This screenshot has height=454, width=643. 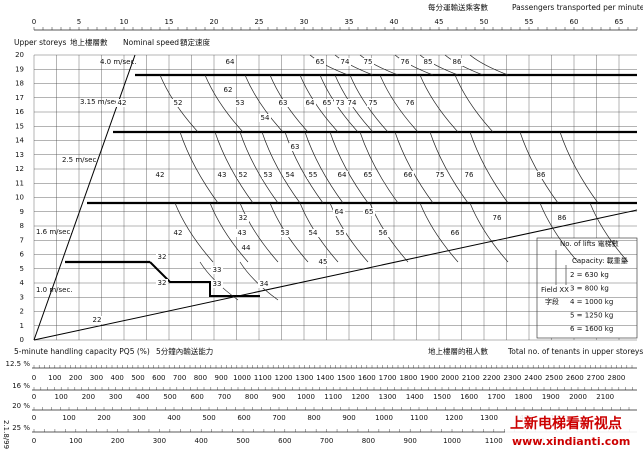 I want to click on scale-tick-label: 800, so click(x=368, y=441).